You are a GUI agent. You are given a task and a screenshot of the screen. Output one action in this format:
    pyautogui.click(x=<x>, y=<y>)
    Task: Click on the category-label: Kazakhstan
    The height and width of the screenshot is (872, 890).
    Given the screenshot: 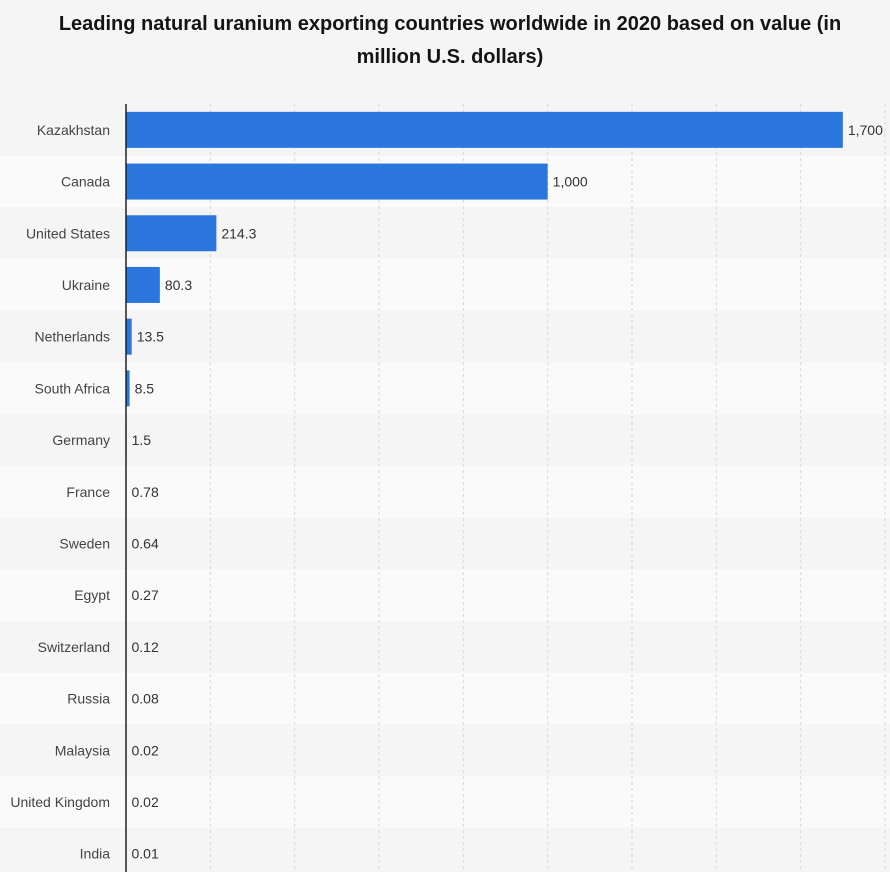 What is the action you would take?
    pyautogui.click(x=73, y=130)
    